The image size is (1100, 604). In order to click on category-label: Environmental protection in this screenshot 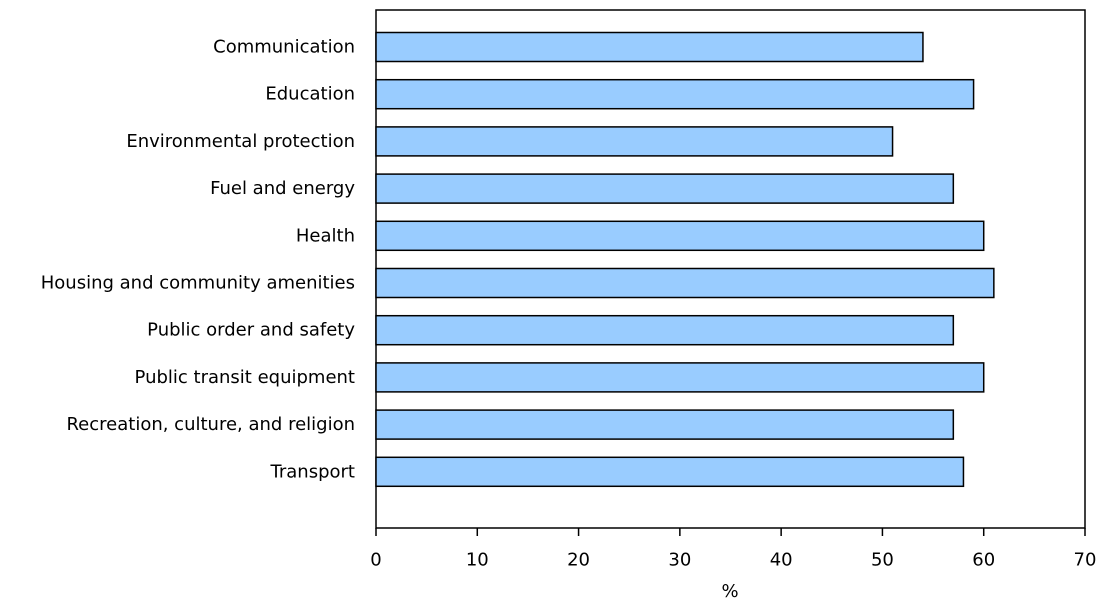, I will do `click(240, 141)`.